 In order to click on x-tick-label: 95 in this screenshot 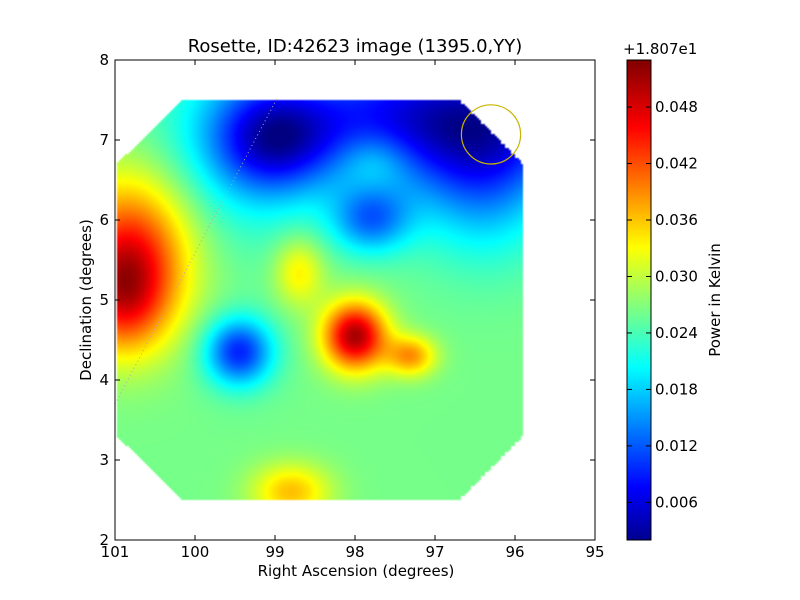, I will do `click(594, 552)`.